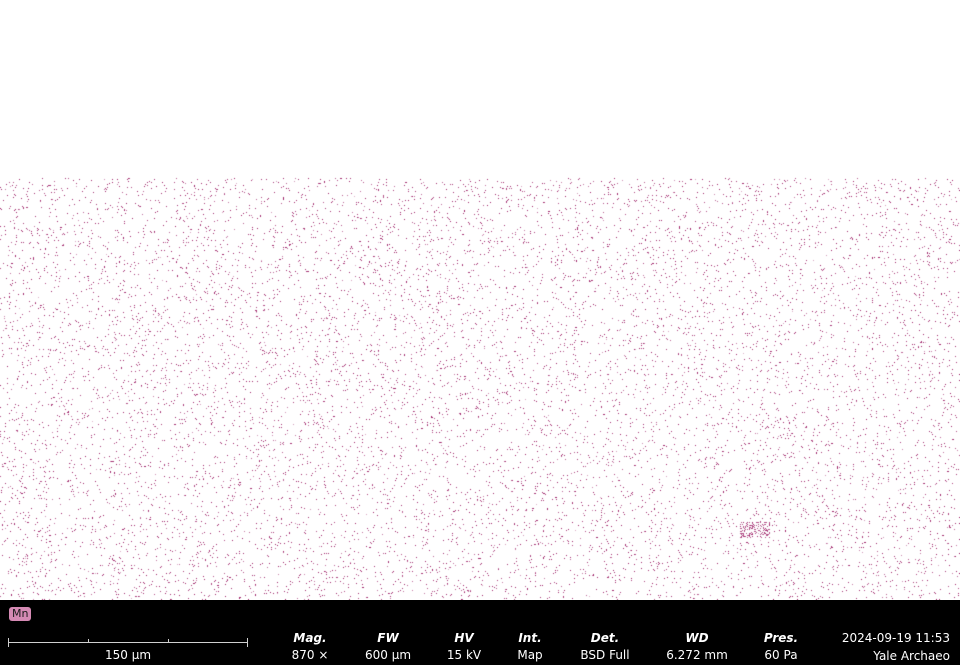 Image resolution: width=960 pixels, height=665 pixels. I want to click on param-hv-value: 15 kV, so click(464, 655).